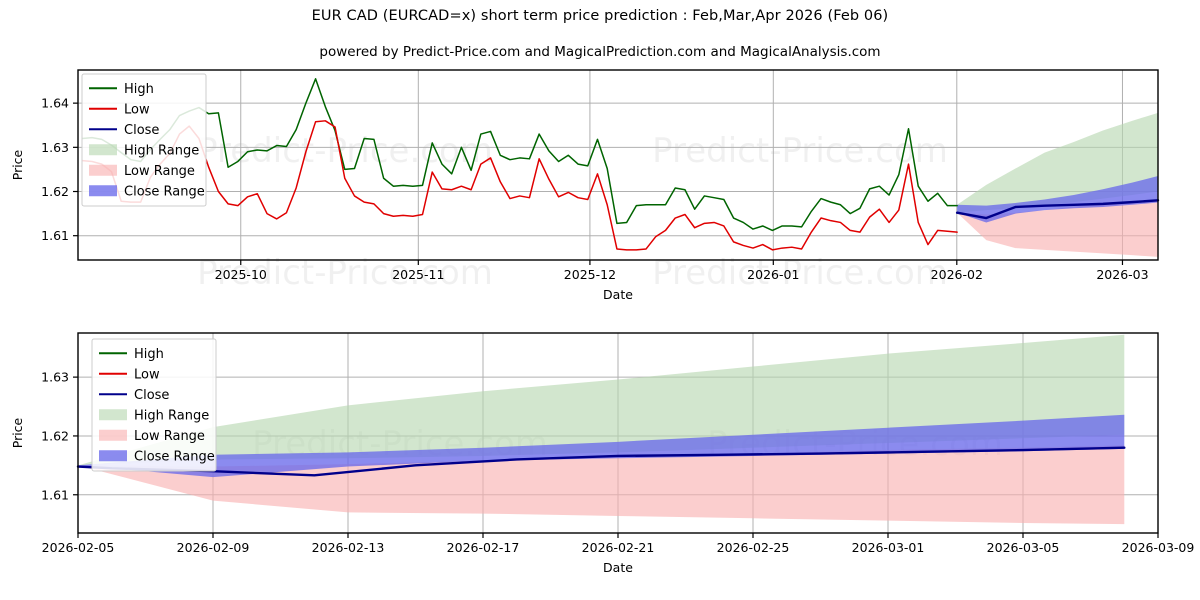 Image resolution: width=1200 pixels, height=600 pixels. I want to click on x-tick-label: 2026-02-09, so click(213, 547).